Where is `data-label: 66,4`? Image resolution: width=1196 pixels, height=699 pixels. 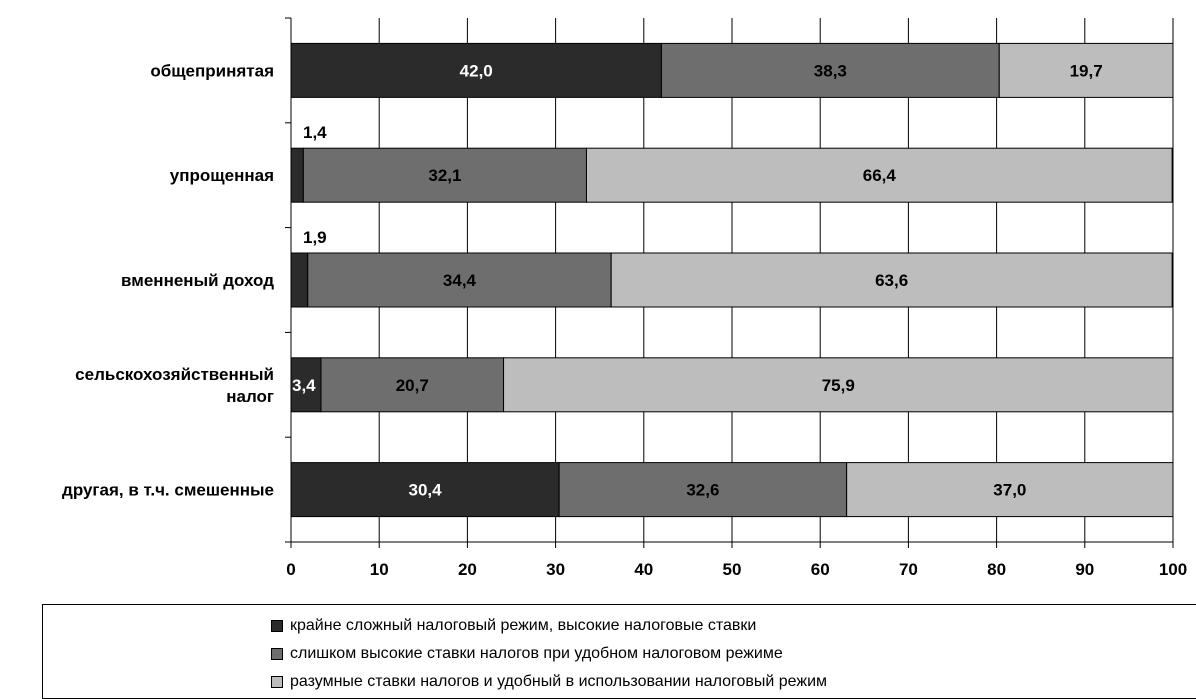 data-label: 66,4 is located at coordinates (880, 175).